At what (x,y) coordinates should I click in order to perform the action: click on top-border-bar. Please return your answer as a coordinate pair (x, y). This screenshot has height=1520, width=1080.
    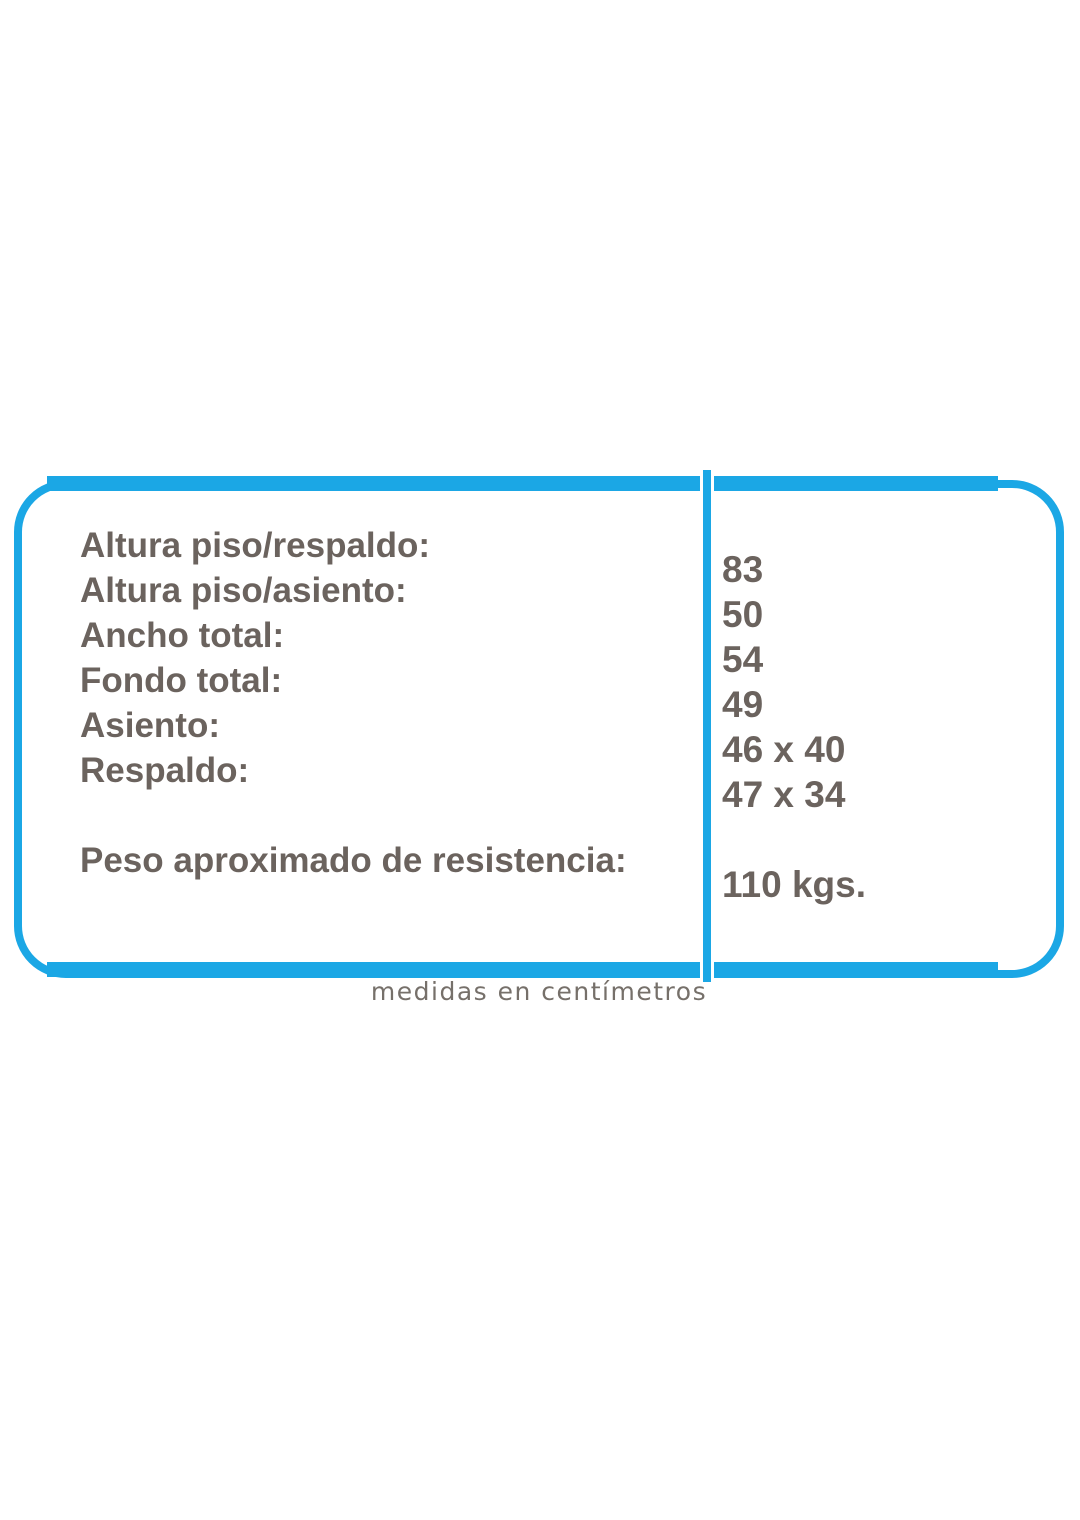
    Looking at the image, I should click on (522, 483).